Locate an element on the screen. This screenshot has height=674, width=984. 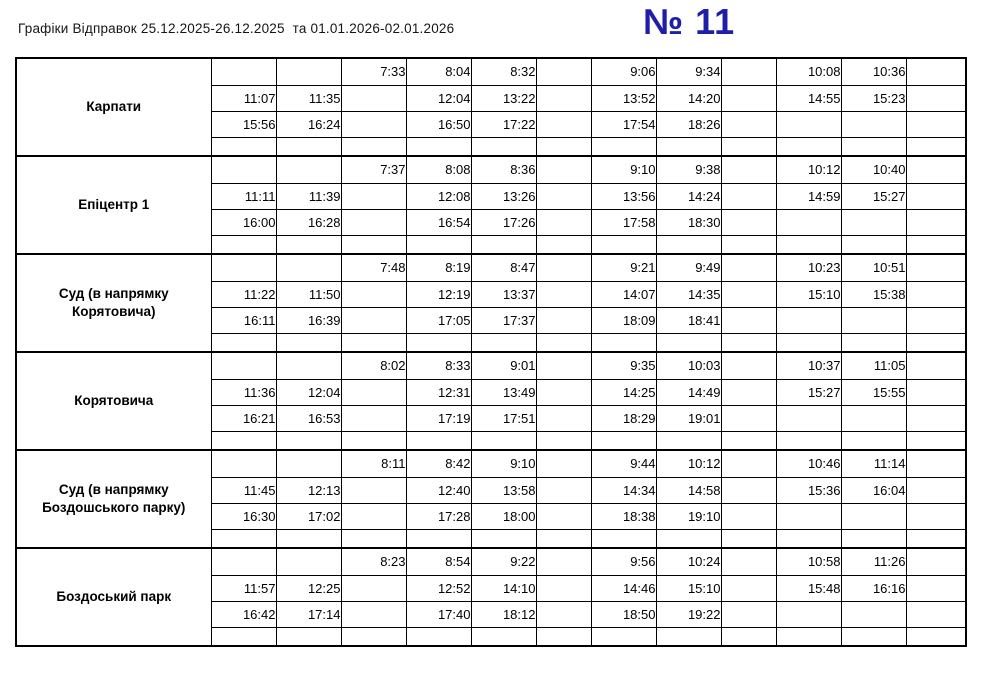
departure-time-cell: 11:35 is located at coordinates (308, 98).